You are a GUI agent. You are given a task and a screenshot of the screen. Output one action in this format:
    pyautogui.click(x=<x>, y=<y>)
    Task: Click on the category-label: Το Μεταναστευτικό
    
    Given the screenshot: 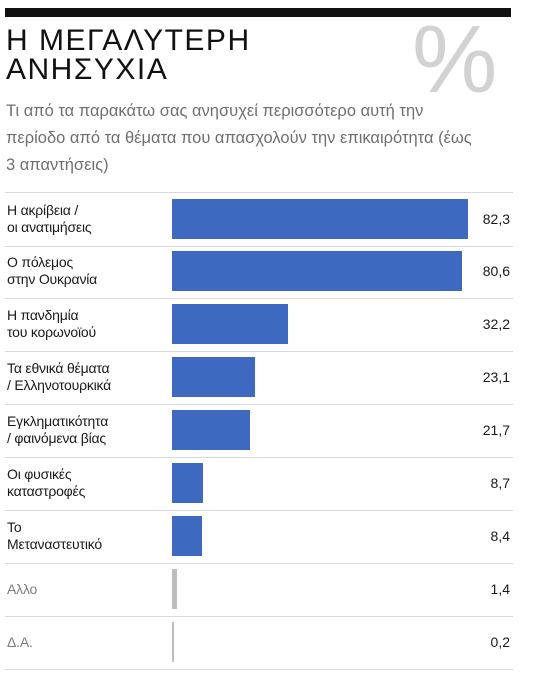 What is the action you would take?
    pyautogui.click(x=54, y=535)
    